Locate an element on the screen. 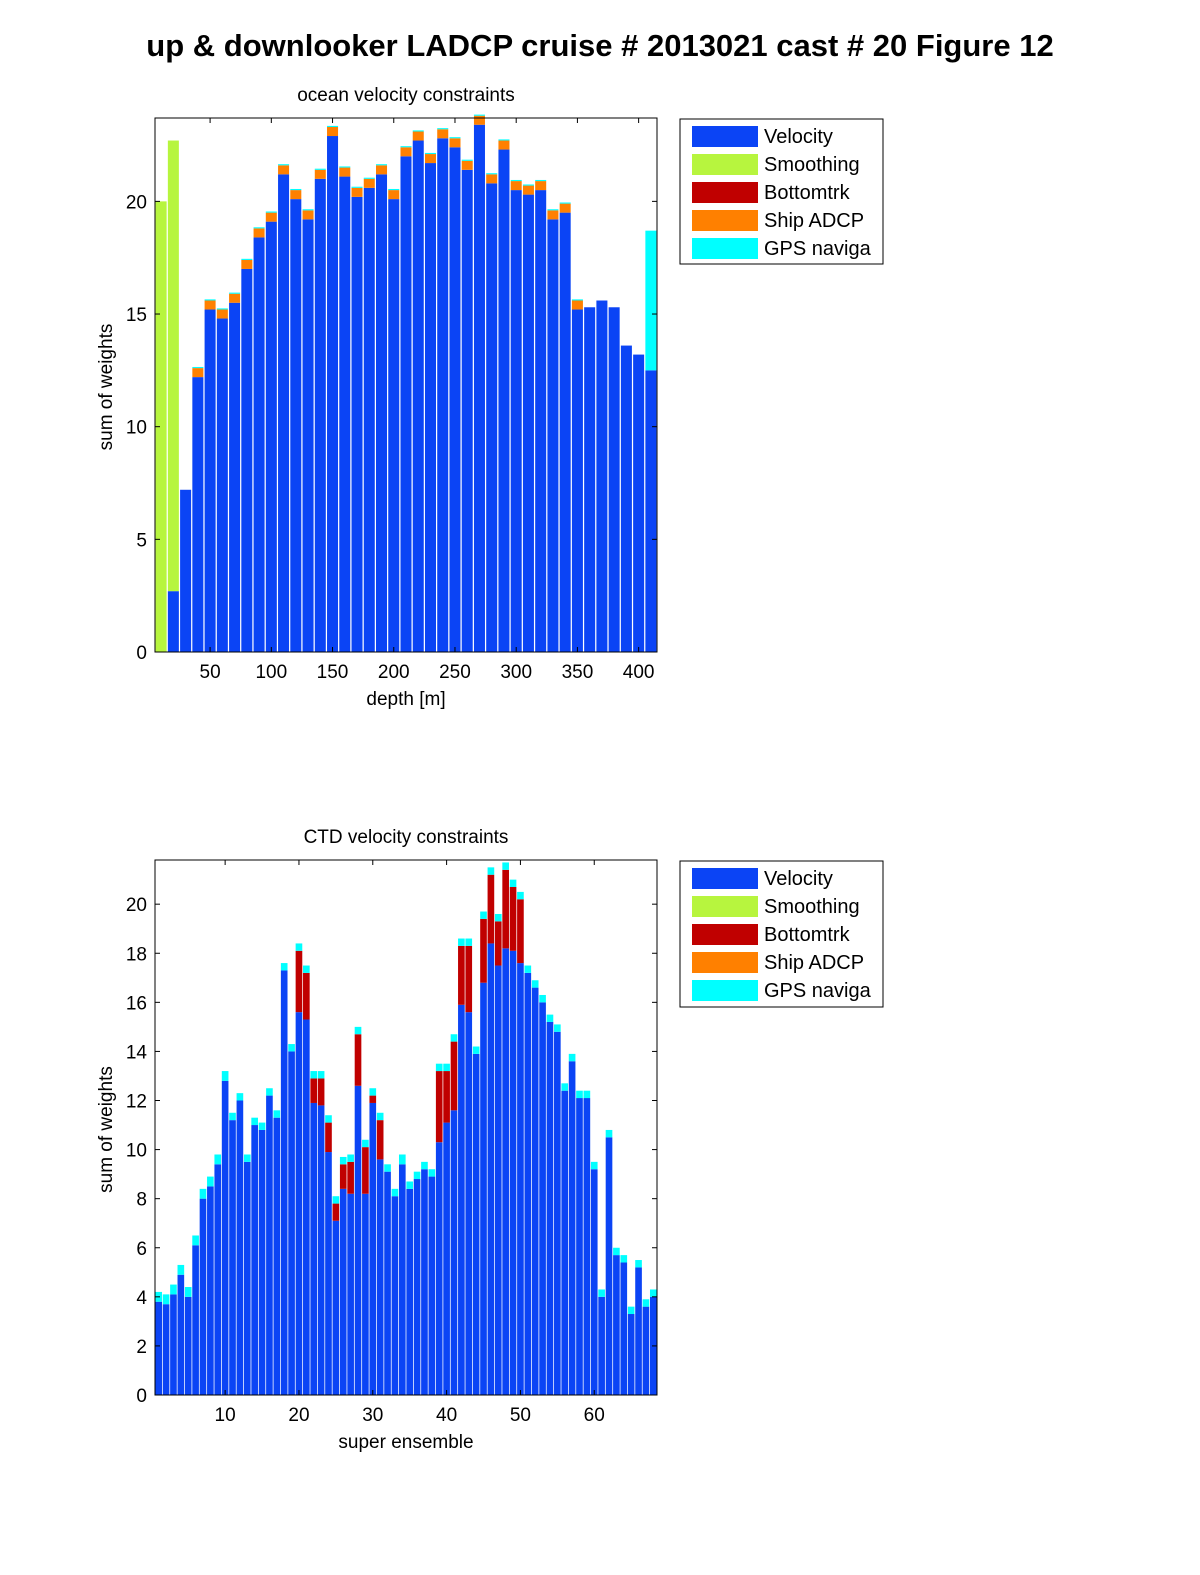 The height and width of the screenshot is (1575, 1200). x-tick-label: 250 is located at coordinates (455, 672).